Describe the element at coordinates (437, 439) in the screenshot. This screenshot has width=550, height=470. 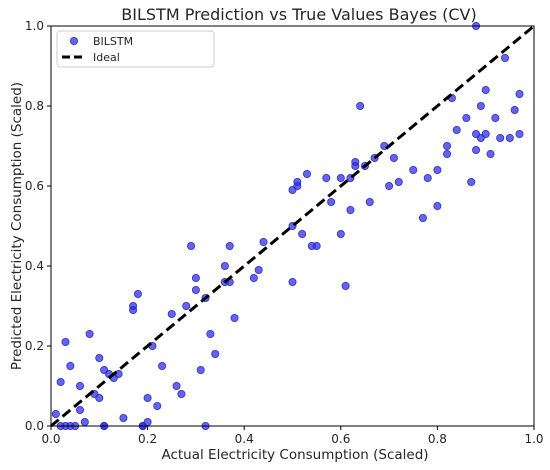
I see `x-tick-label: 0.8` at that location.